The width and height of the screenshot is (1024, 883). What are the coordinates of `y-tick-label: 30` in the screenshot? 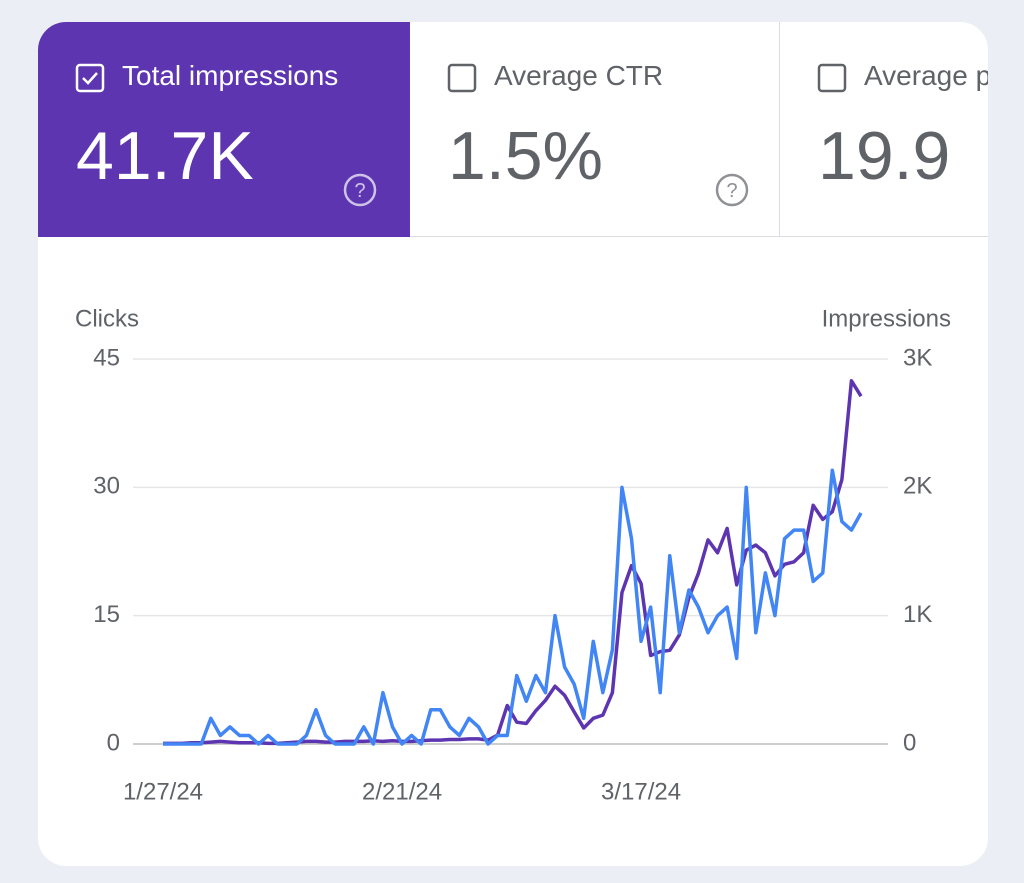 It's located at (106, 486).